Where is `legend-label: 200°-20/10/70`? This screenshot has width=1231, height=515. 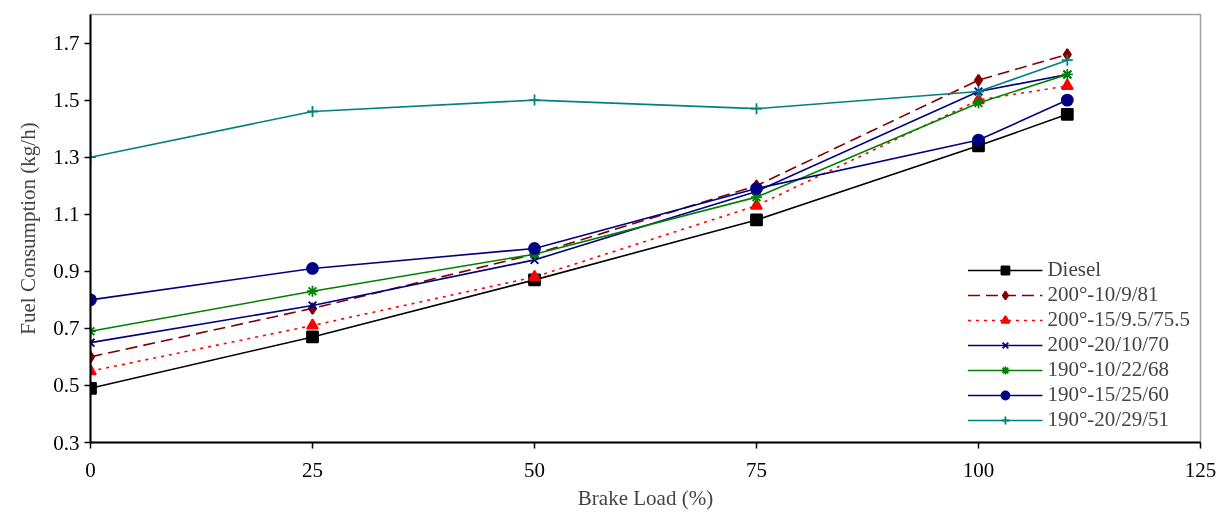 legend-label: 200°-20/10/70 is located at coordinates (1108, 344).